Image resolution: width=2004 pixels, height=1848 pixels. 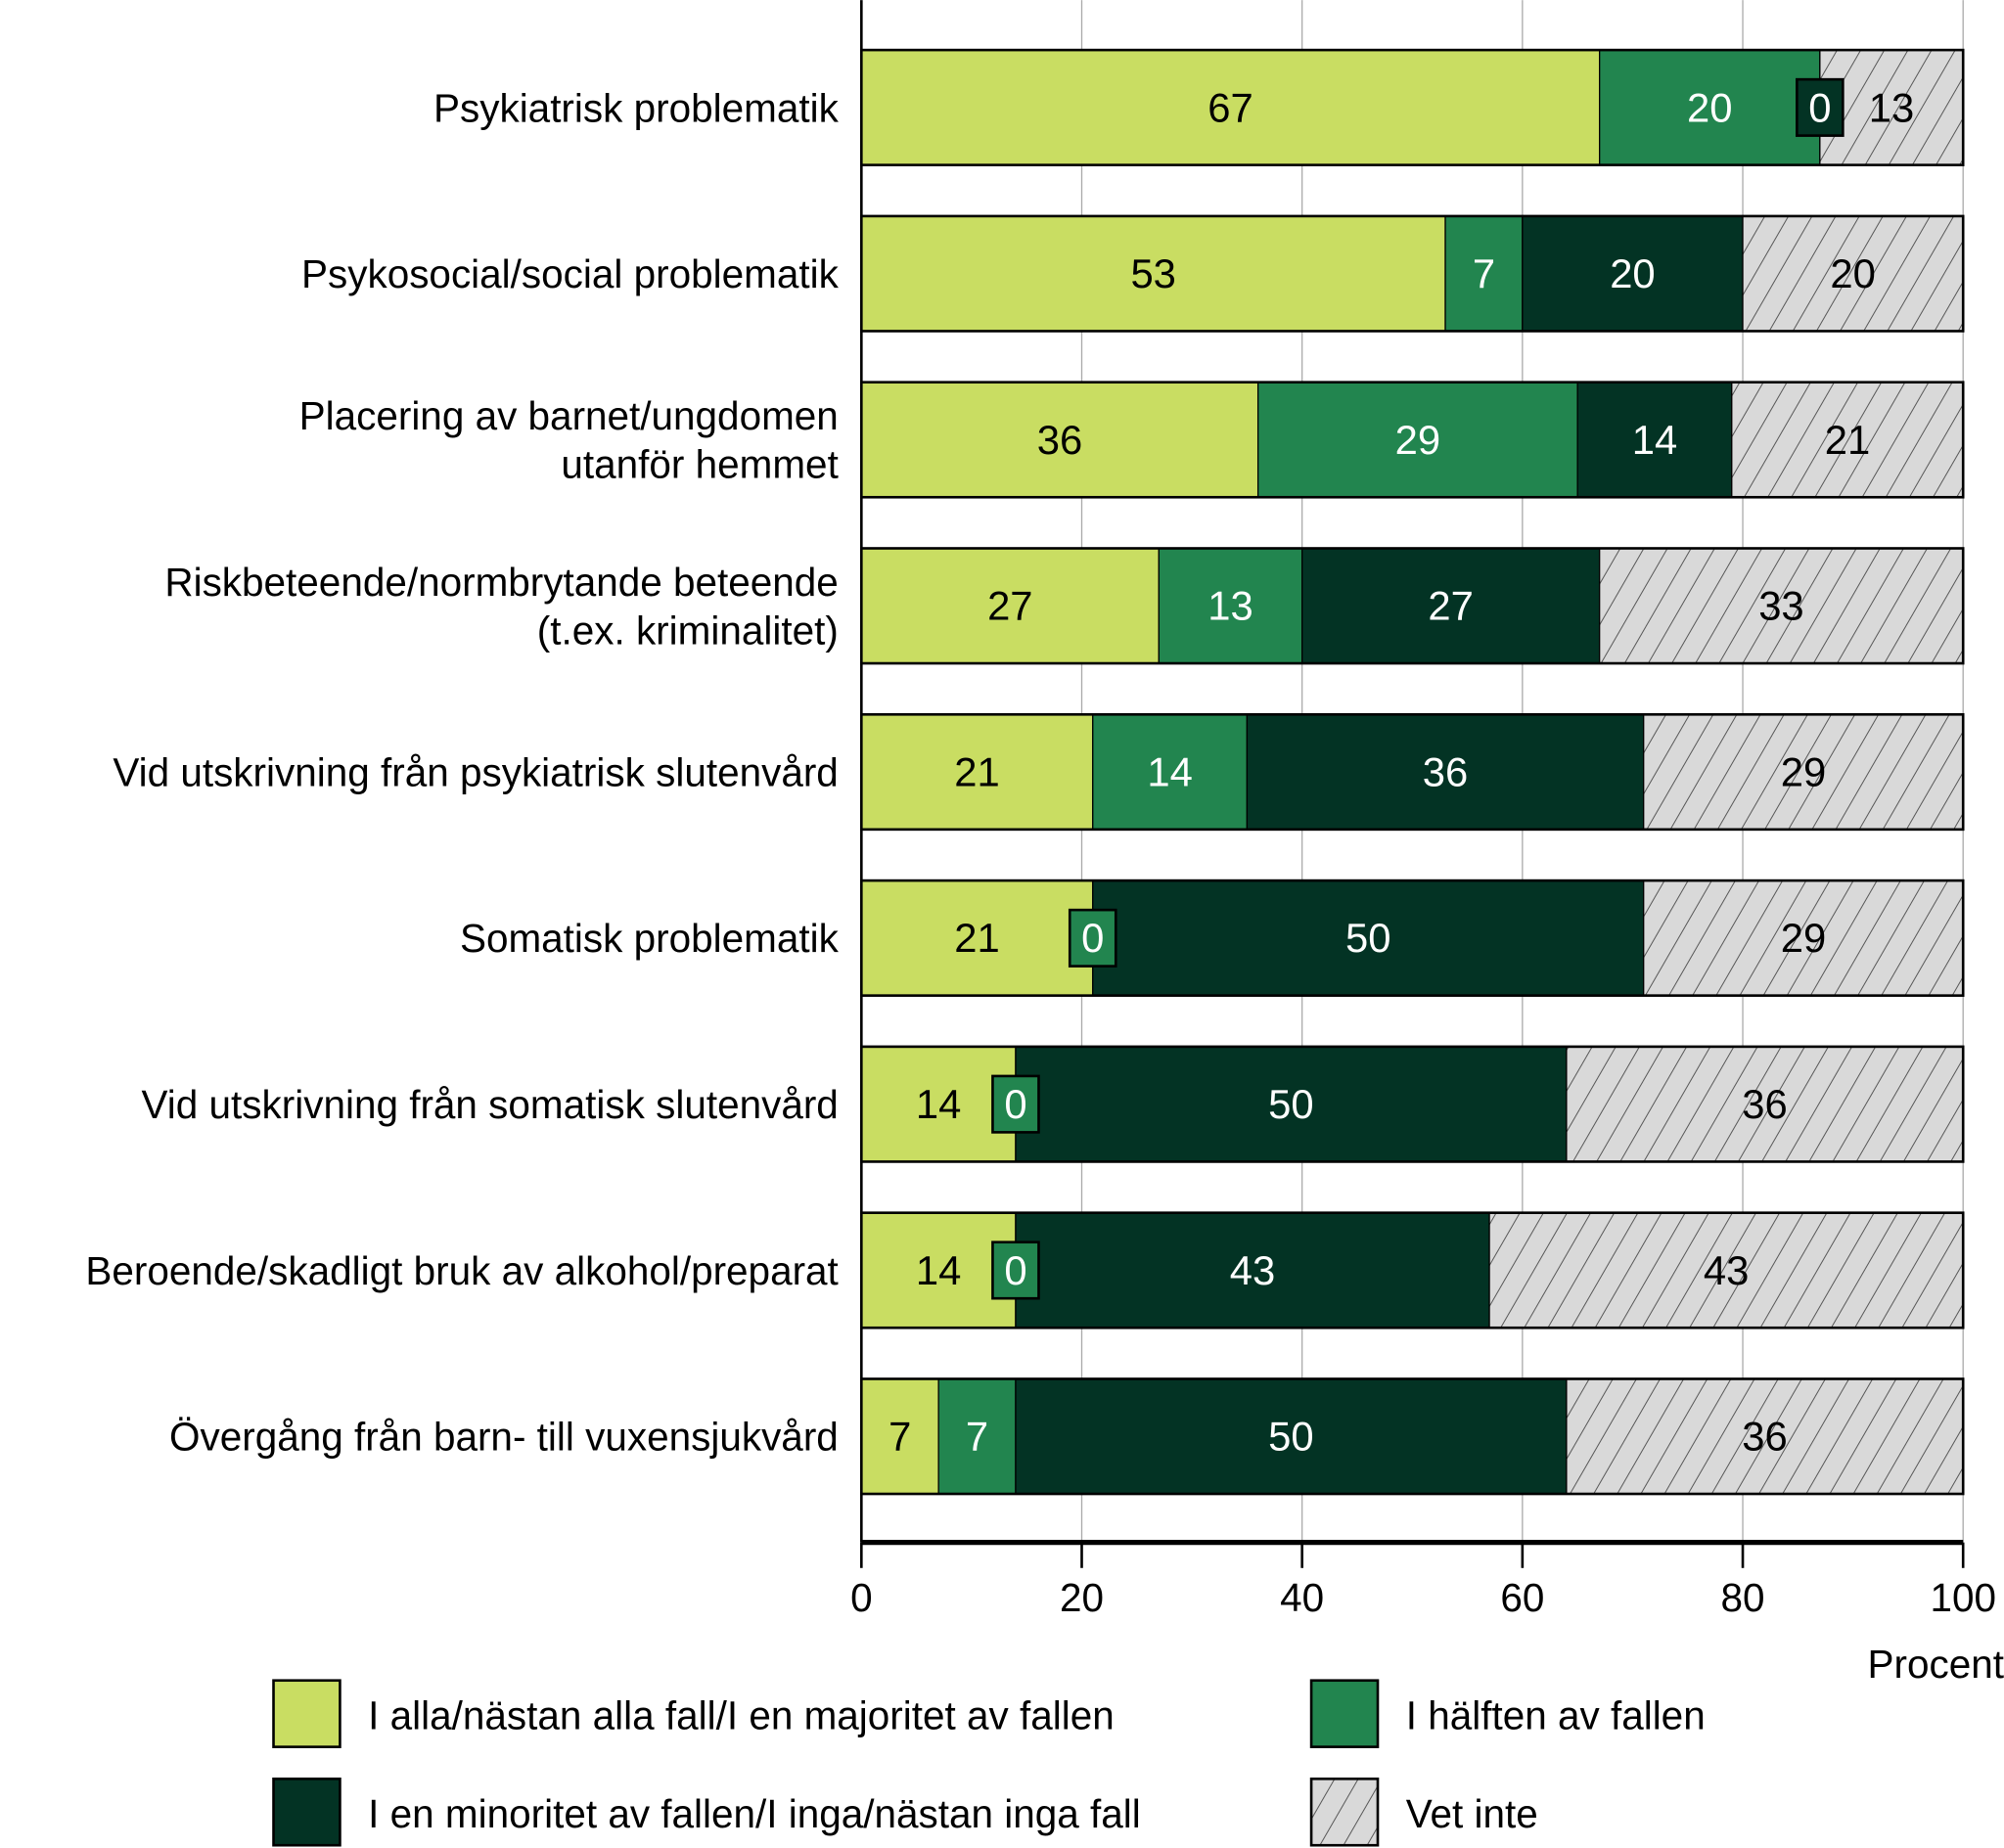 What do you see at coordinates (636, 107) in the screenshot?
I see `category-label-line: Psykiatrisk problematik` at bounding box center [636, 107].